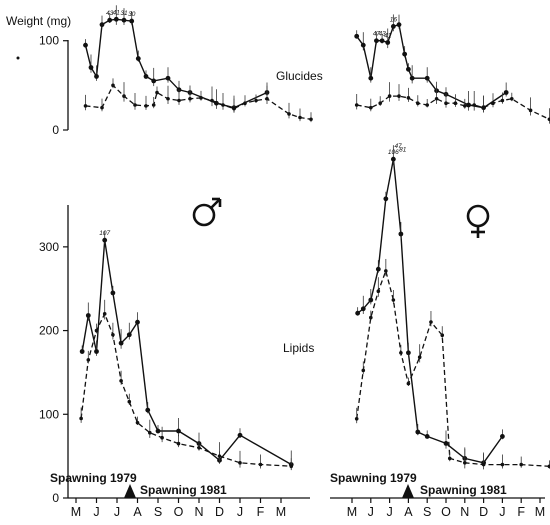 Image resolution: width=550 pixels, height=525 pixels. I want to click on spawning-marker-female, so click(408, 491).